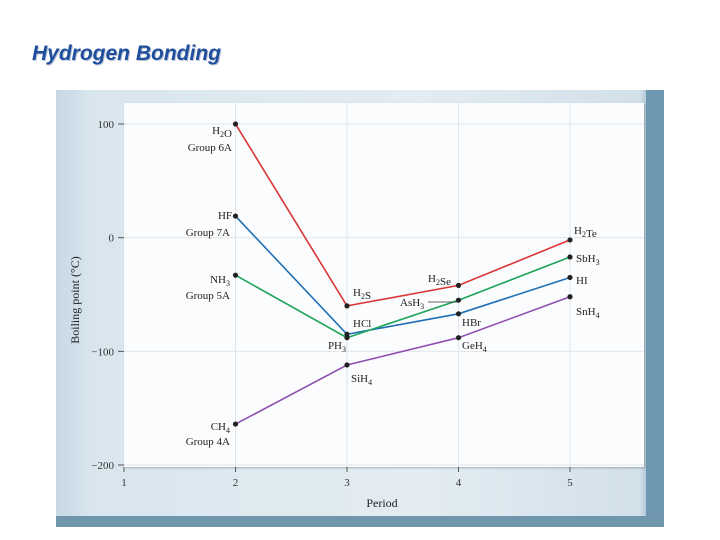 This screenshot has width=720, height=540. Describe the element at coordinates (655, 308) in the screenshot. I see `panel-right-border` at that location.